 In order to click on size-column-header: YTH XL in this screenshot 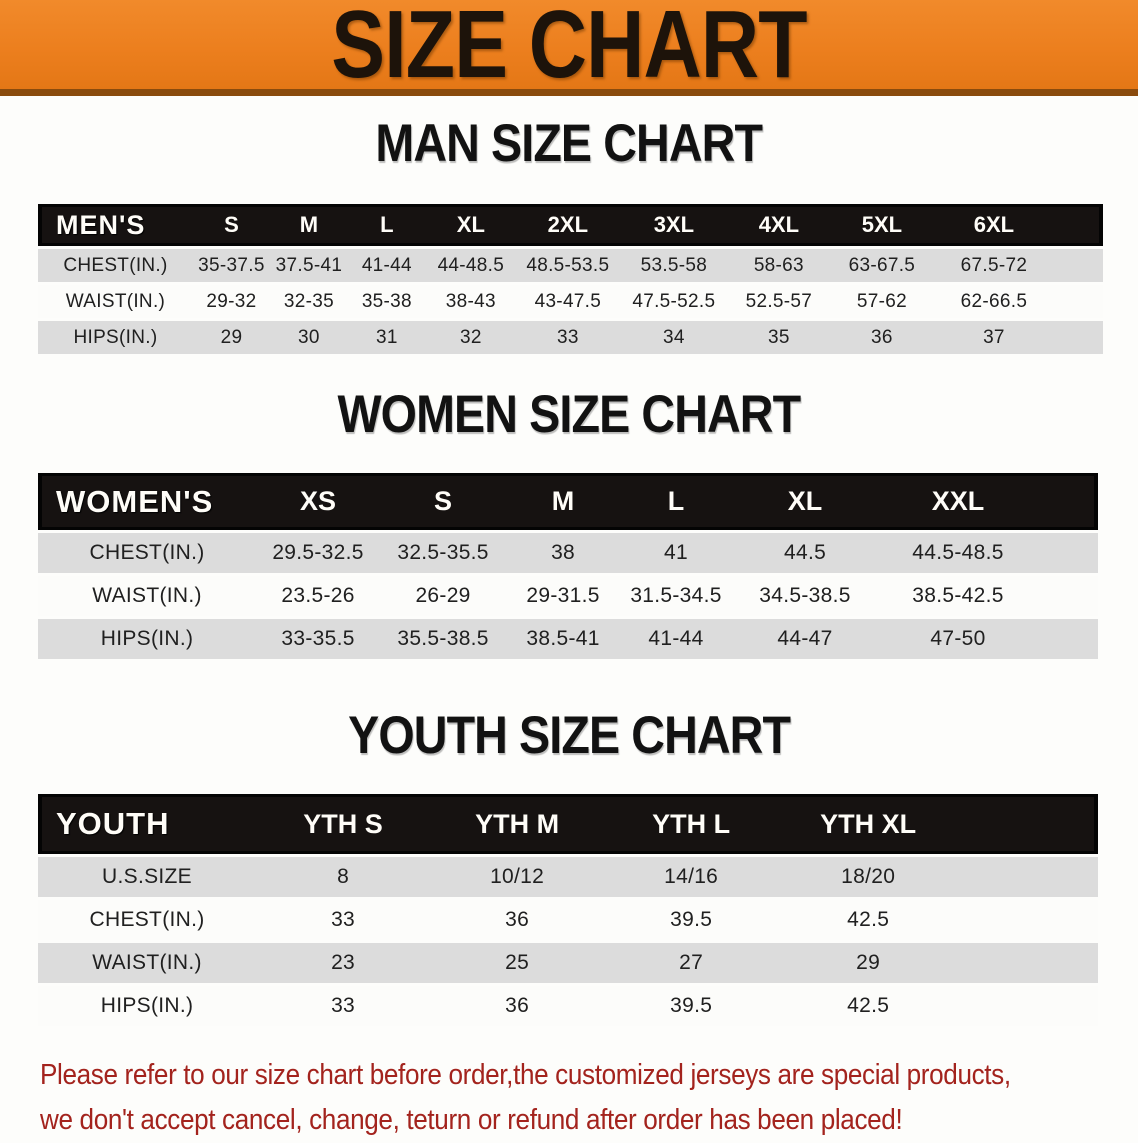, I will do `click(868, 824)`.